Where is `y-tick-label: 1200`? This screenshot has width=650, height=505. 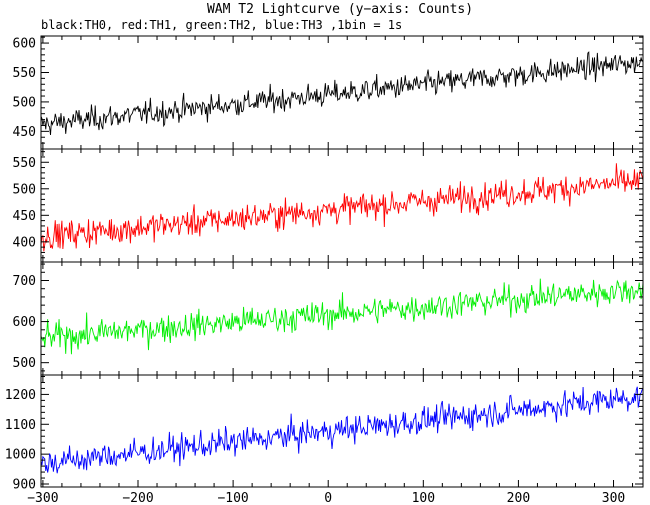
y-tick-label: 1200 is located at coordinates (20, 395).